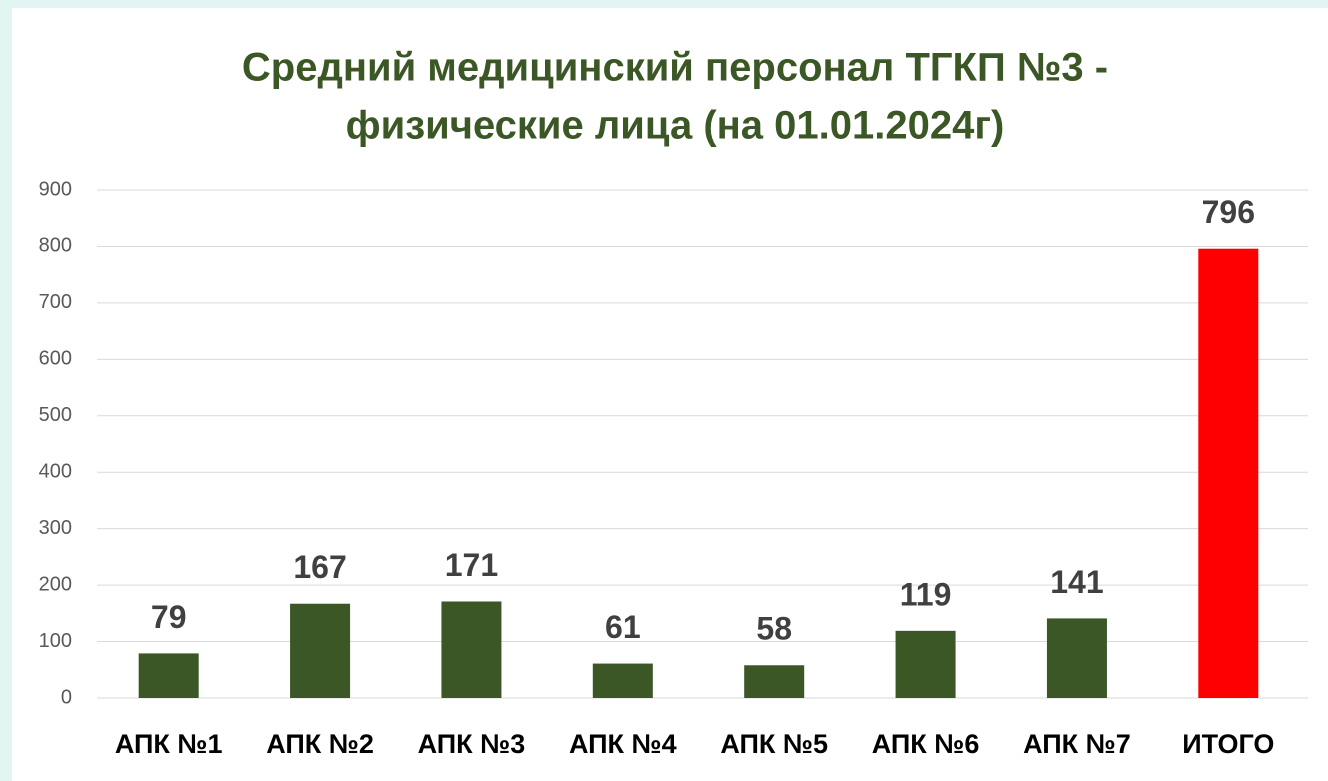 The image size is (1328, 781). I want to click on x-tick-label: АПК №4, so click(623, 744).